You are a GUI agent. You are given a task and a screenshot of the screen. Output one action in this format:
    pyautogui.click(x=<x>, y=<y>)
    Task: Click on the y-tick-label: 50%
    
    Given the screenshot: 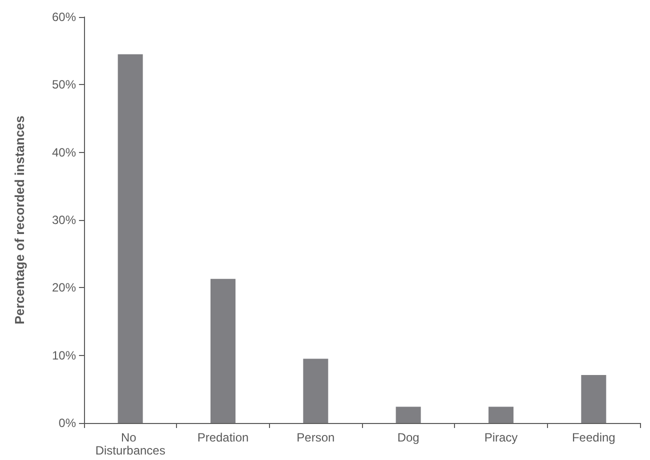 What is the action you would take?
    pyautogui.click(x=64, y=85)
    